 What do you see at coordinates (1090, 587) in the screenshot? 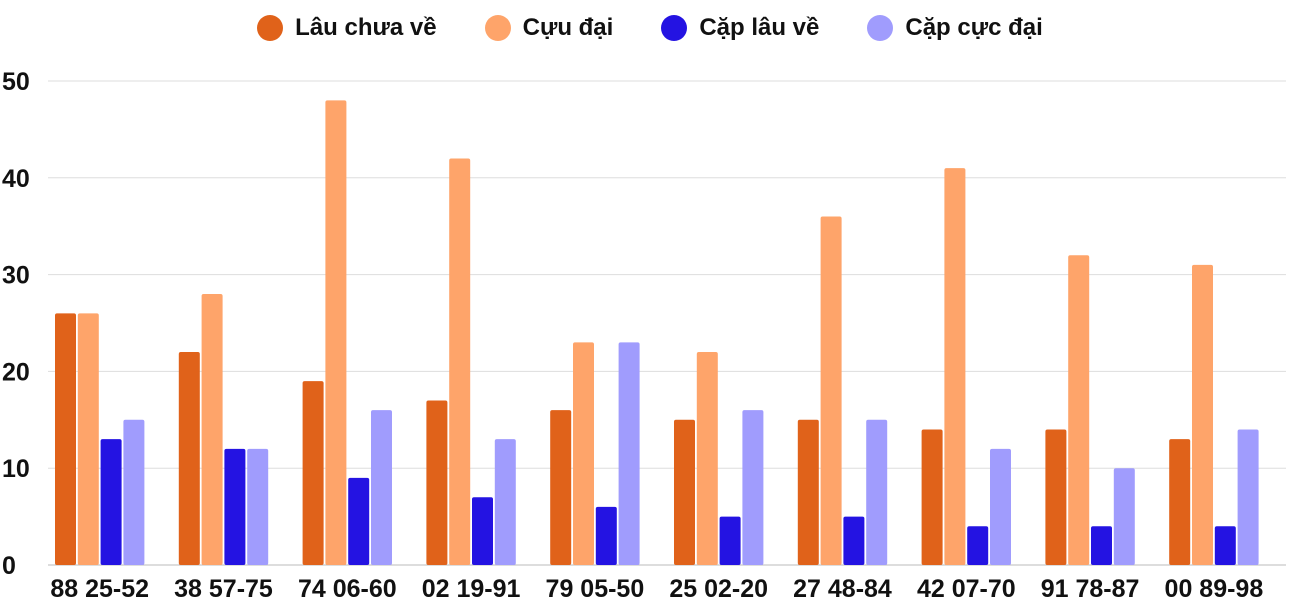
I see `x-tick-label: 91 78-87` at bounding box center [1090, 587].